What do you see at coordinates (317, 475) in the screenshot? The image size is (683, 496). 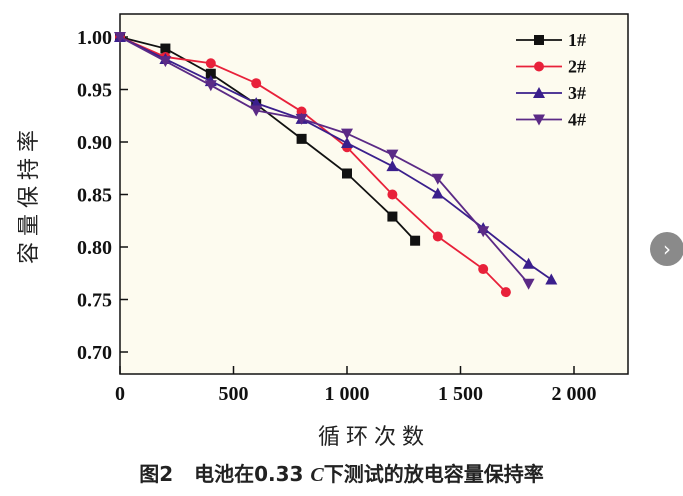 I see `caption-italic: C` at bounding box center [317, 475].